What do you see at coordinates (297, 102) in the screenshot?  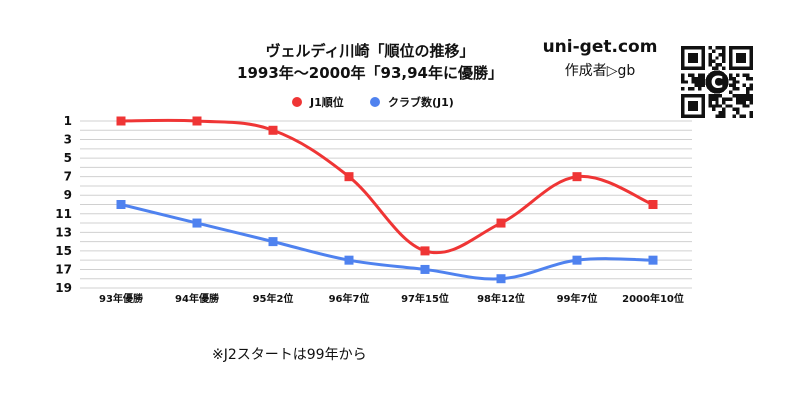 I see `legend-swatch-rank` at bounding box center [297, 102].